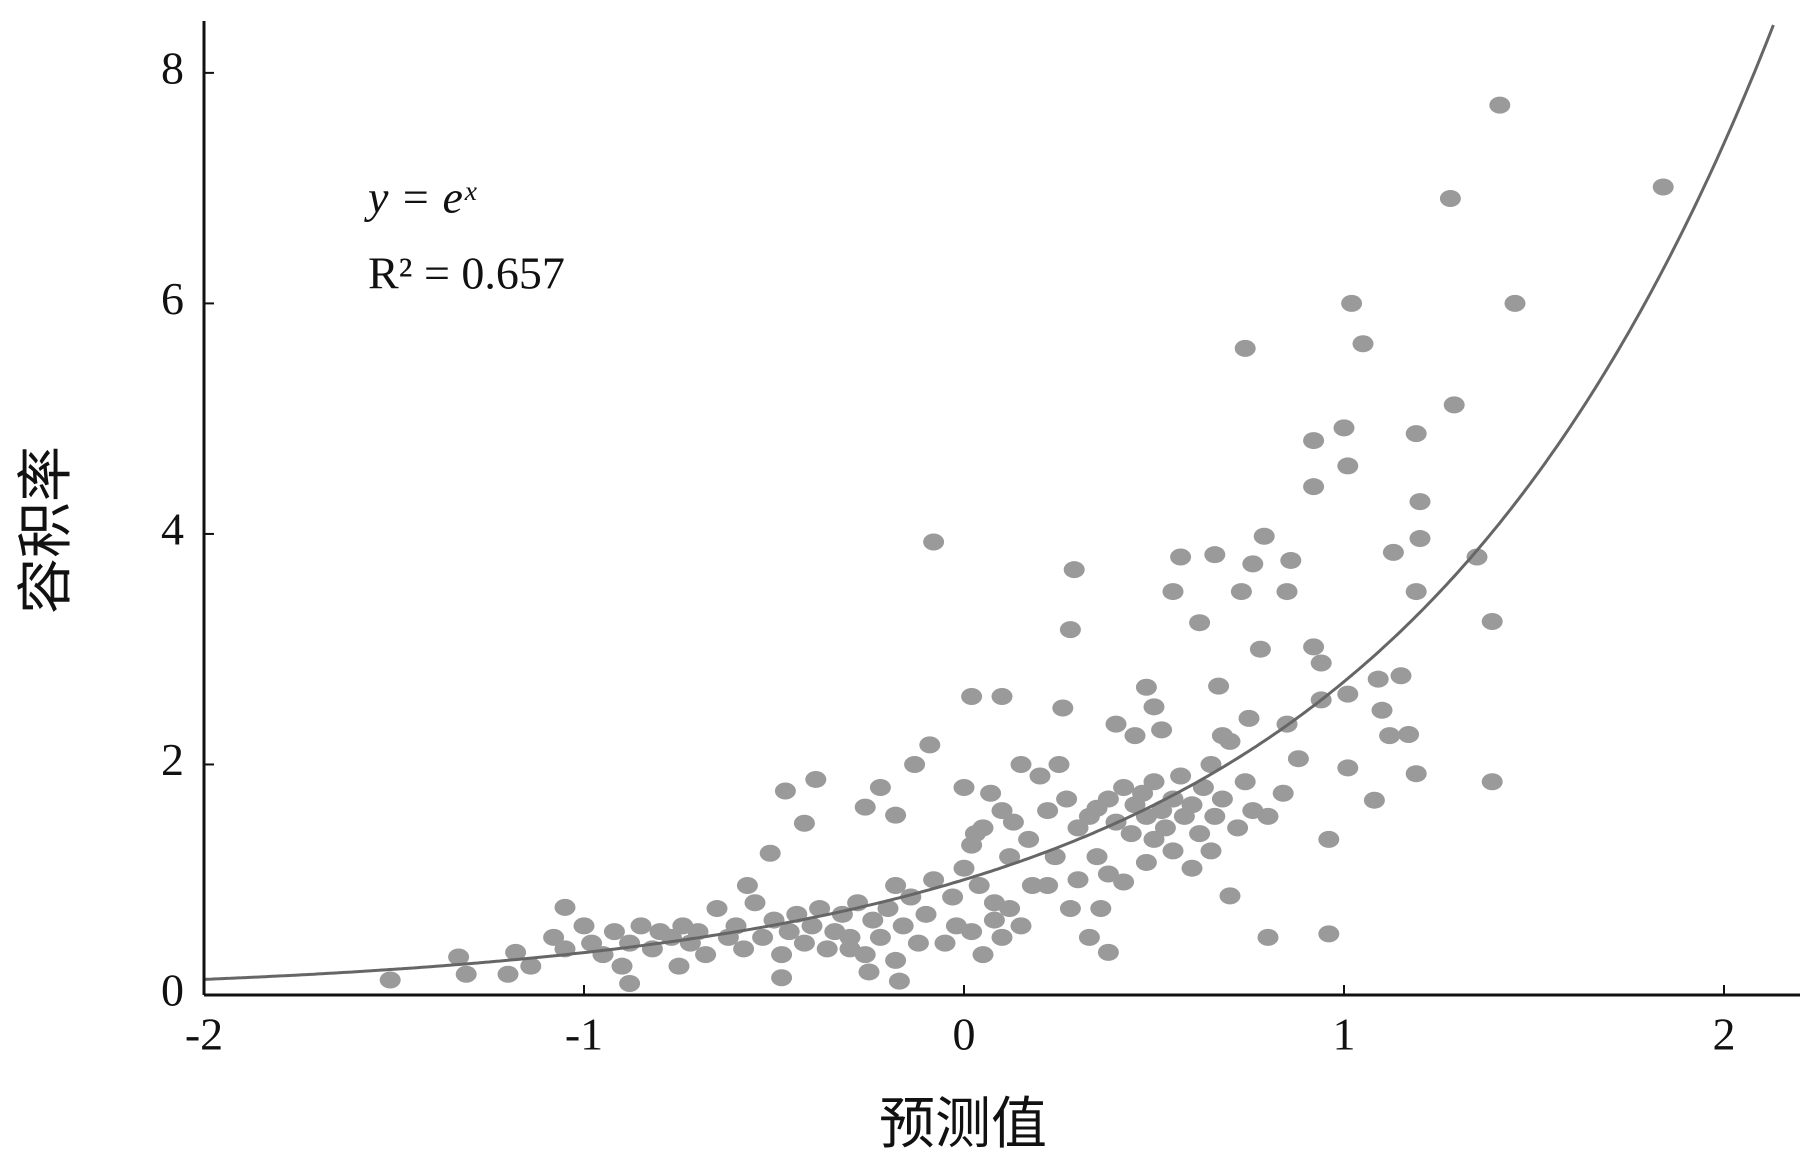 The height and width of the screenshot is (1164, 1815). I want to click on x-tick-label: 1, so click(1344, 1034).